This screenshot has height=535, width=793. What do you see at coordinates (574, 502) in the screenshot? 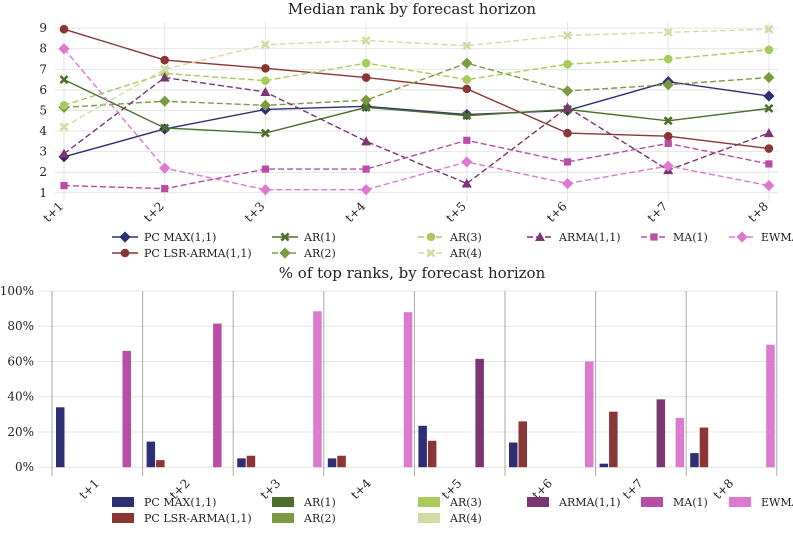
I see `bar-legend-item-arma-1-1: ARMA(1,1)` at bounding box center [574, 502].